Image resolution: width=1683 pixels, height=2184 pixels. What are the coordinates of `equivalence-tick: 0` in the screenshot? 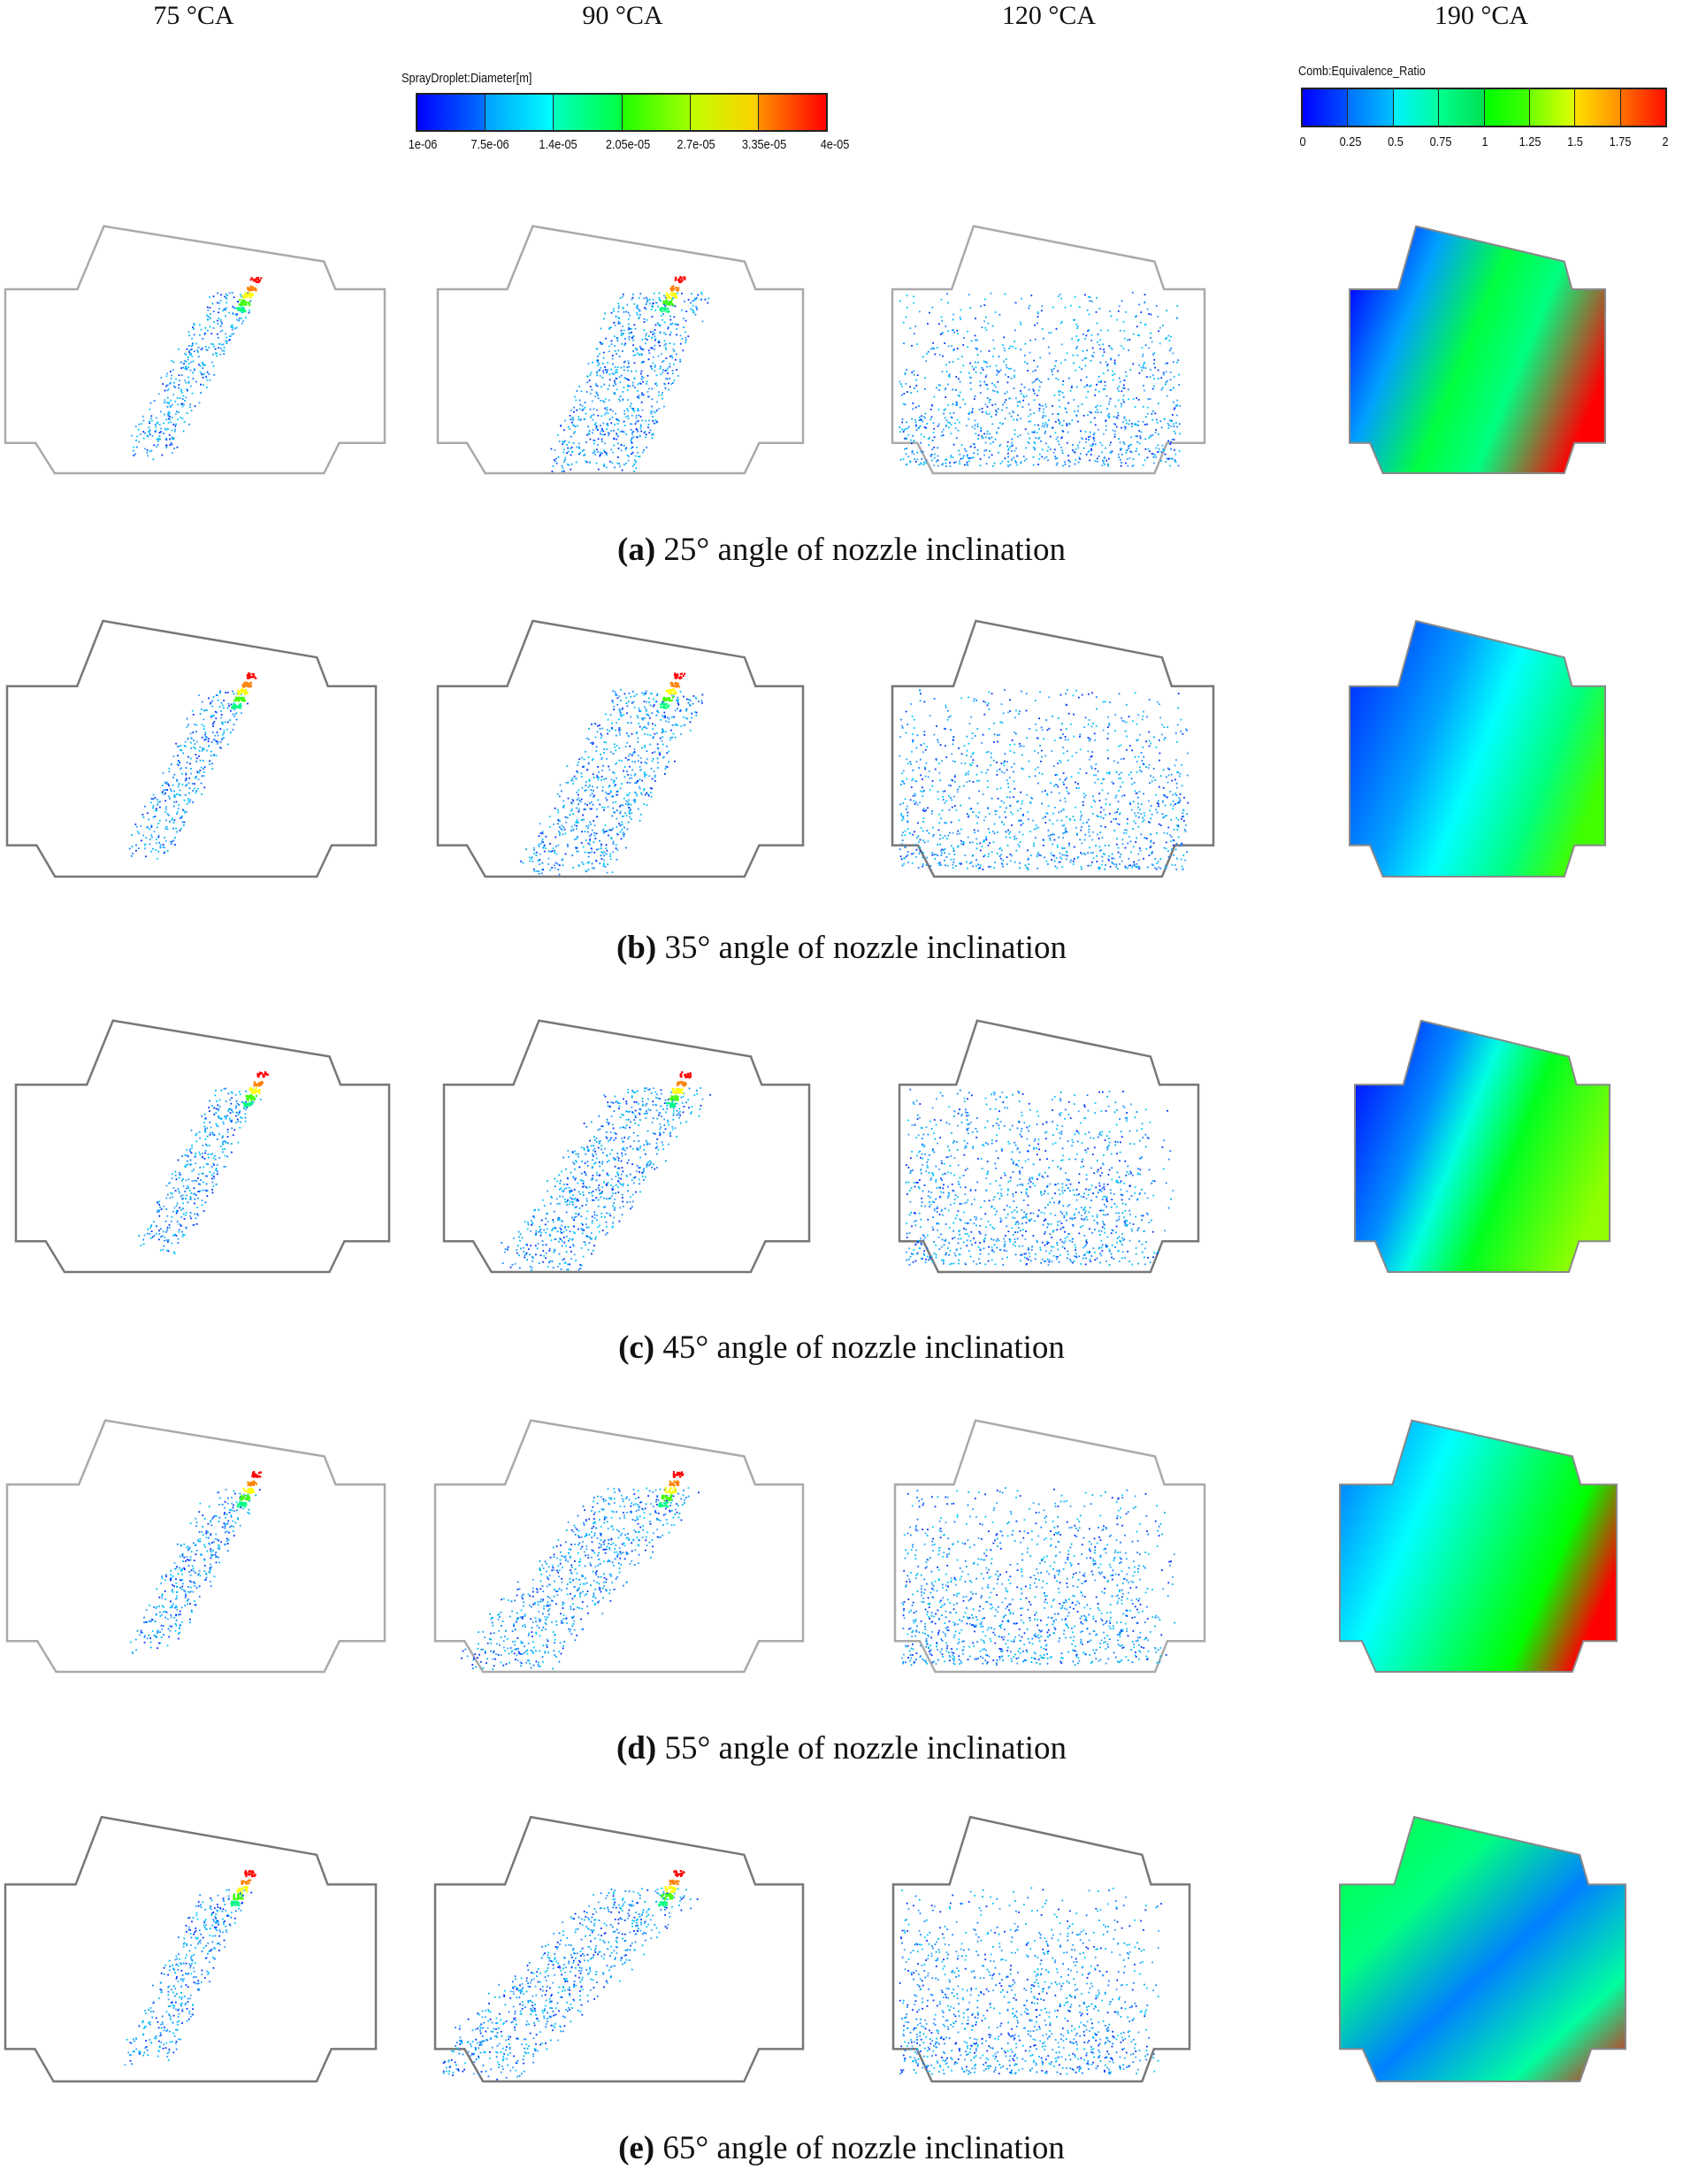 It's located at (1302, 141).